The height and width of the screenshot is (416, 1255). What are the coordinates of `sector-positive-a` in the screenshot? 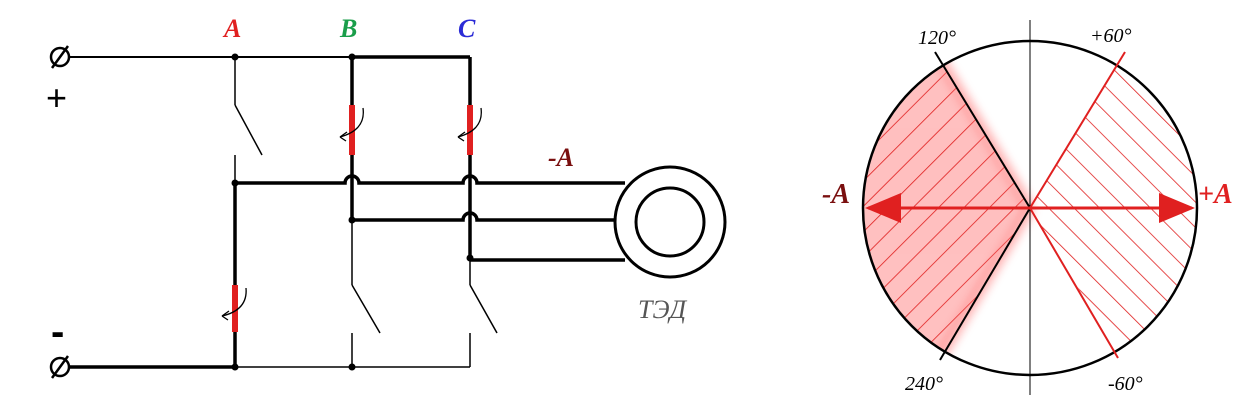 It's located at (1113, 208).